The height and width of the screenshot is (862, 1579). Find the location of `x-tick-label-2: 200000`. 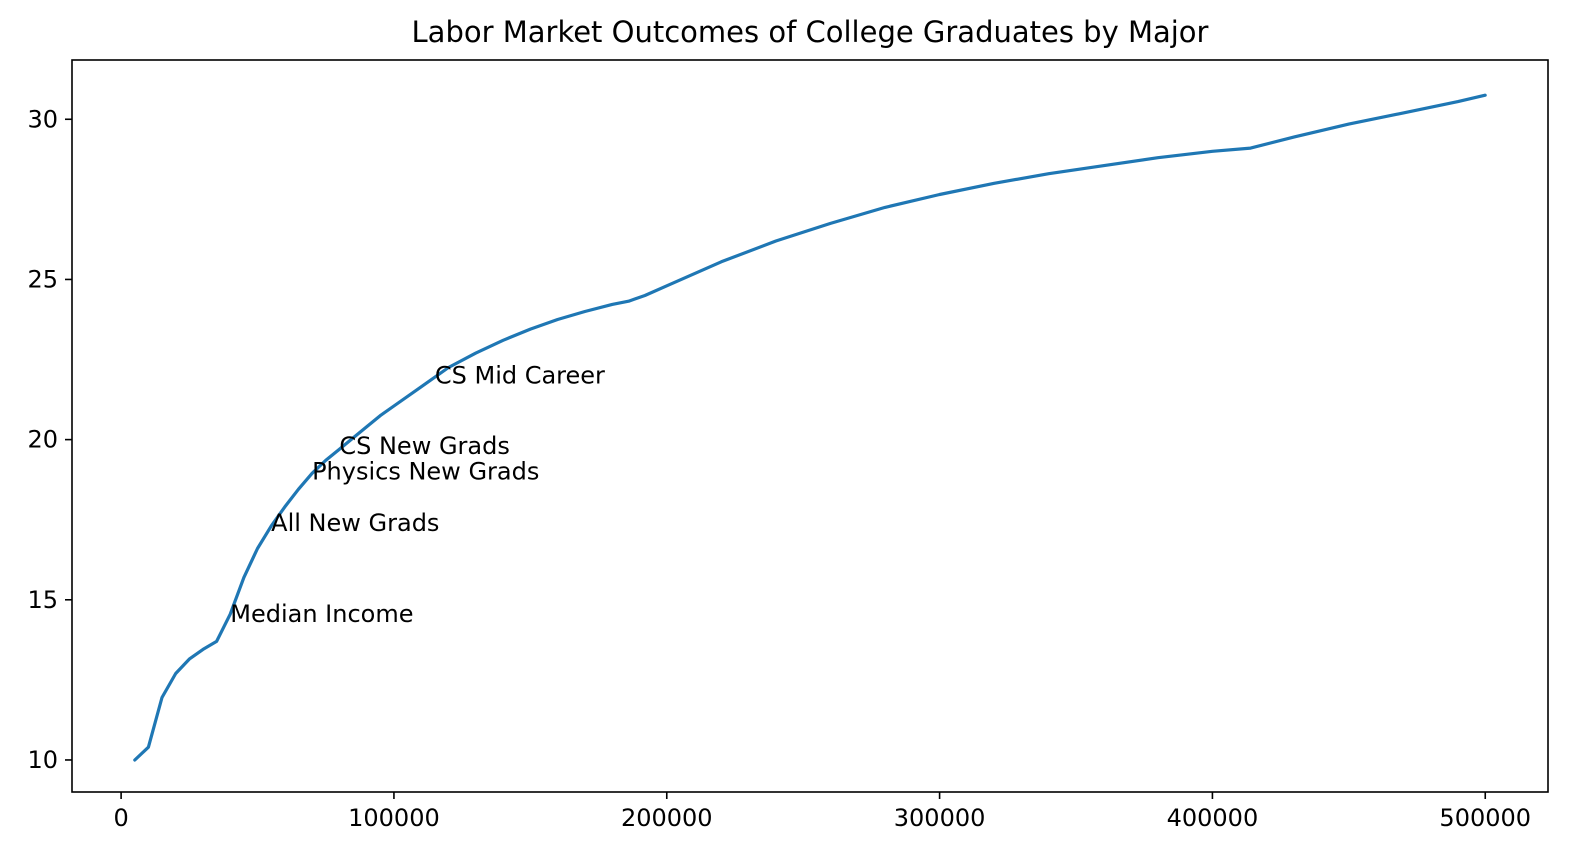

x-tick-label-2: 200000 is located at coordinates (667, 818).